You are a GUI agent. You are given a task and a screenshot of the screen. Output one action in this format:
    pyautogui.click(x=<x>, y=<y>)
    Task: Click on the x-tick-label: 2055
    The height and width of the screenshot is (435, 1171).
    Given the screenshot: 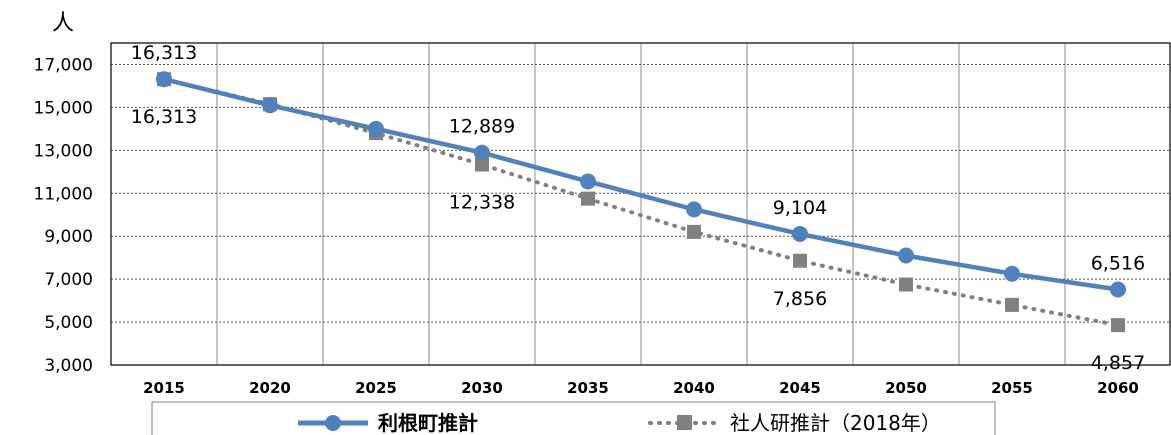 What is the action you would take?
    pyautogui.click(x=1012, y=388)
    